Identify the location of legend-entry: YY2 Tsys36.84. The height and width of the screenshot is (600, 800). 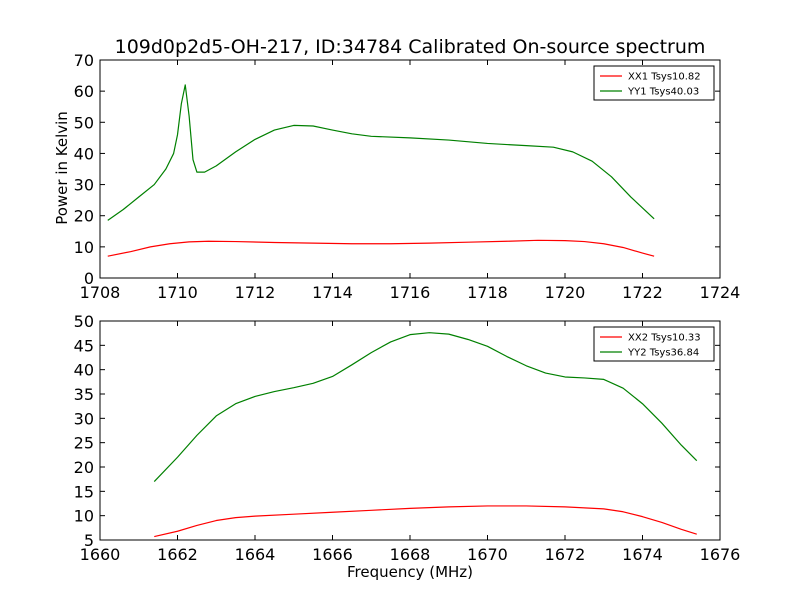
(663, 353).